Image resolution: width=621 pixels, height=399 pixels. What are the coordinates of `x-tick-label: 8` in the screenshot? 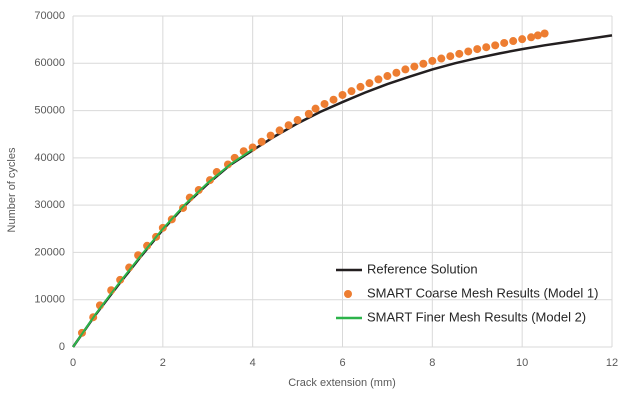 It's located at (432, 363).